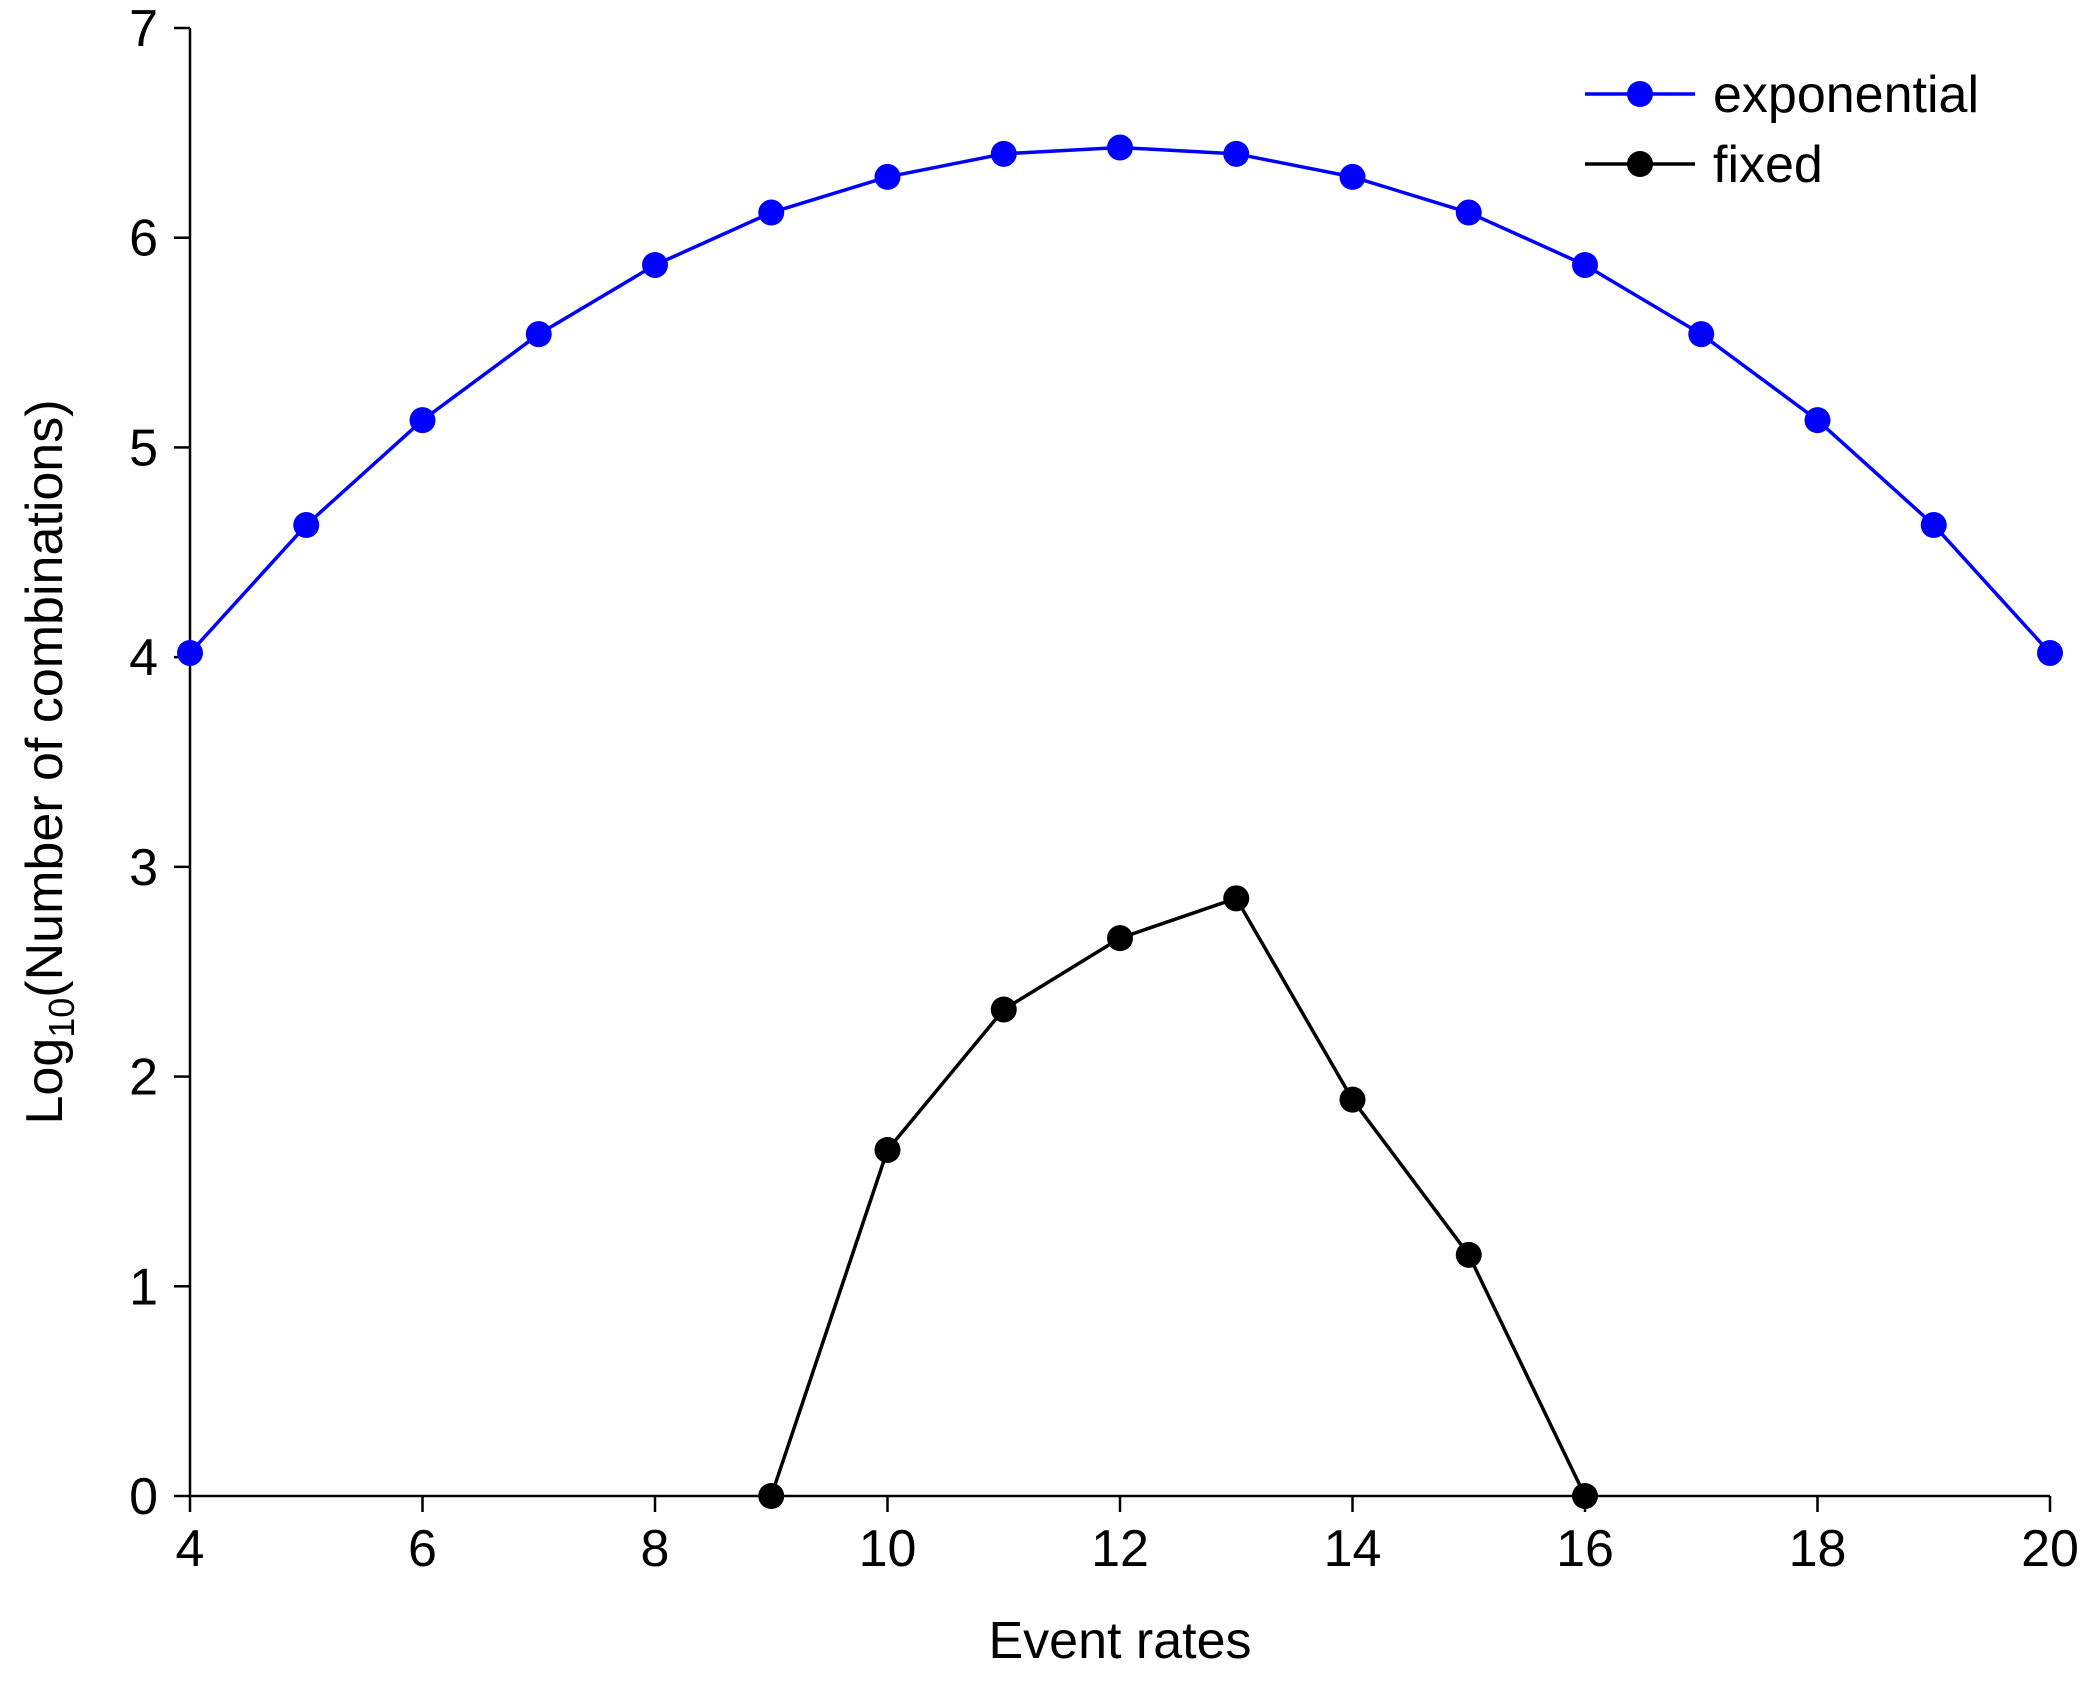 The image size is (2083, 1689). I want to click on legend-item: exponential, so click(1782, 95).